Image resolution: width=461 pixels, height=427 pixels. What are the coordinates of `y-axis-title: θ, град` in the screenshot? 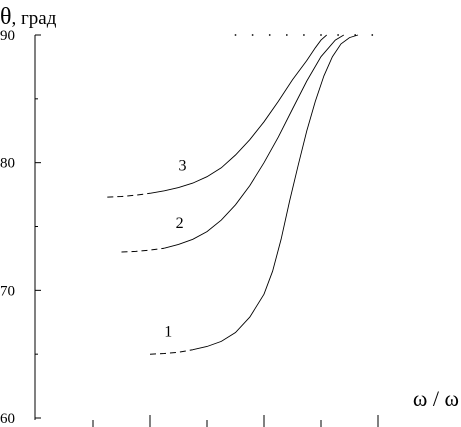 It's located at (28, 17).